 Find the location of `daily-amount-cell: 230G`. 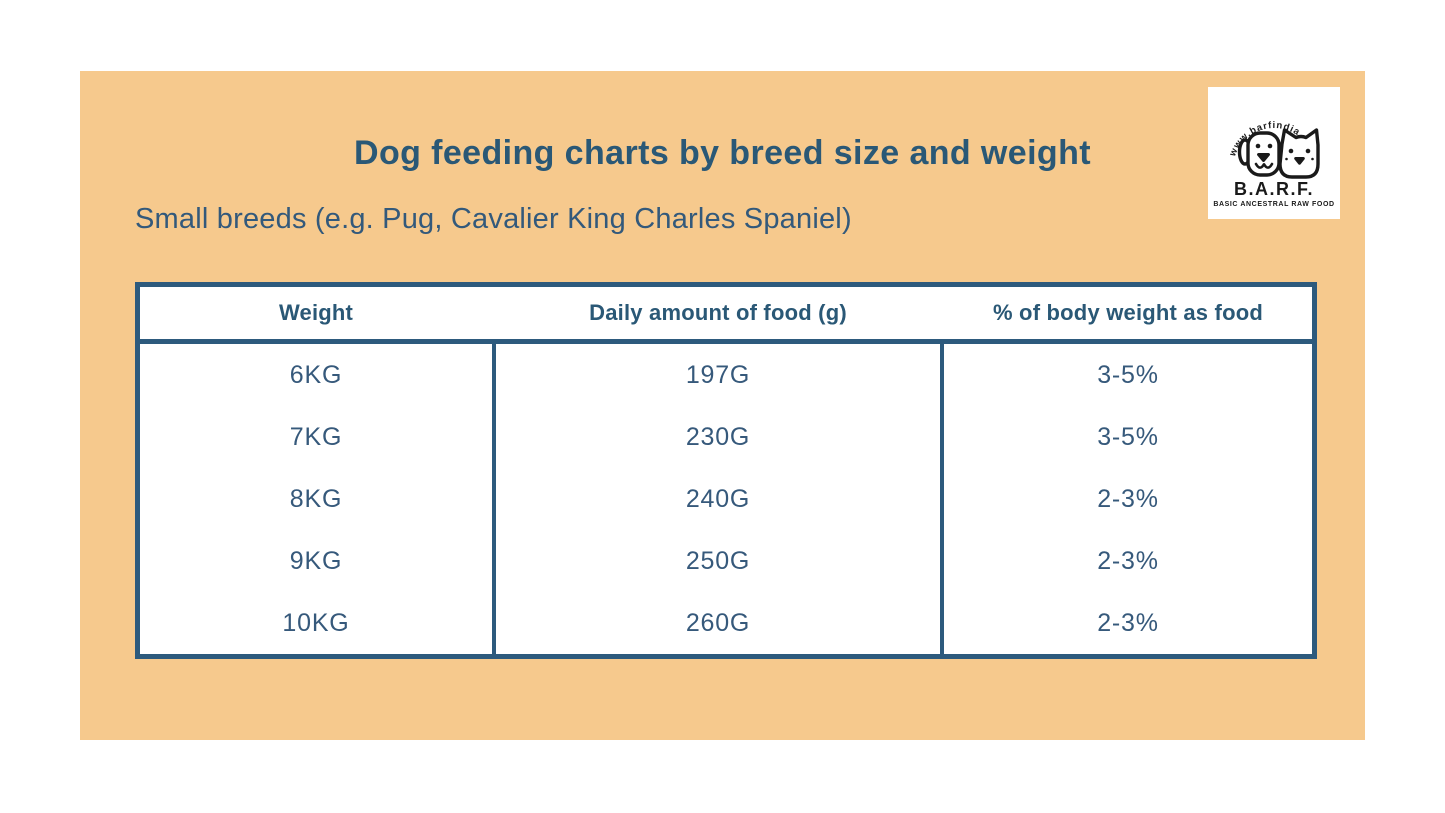

daily-amount-cell: 230G is located at coordinates (718, 437).